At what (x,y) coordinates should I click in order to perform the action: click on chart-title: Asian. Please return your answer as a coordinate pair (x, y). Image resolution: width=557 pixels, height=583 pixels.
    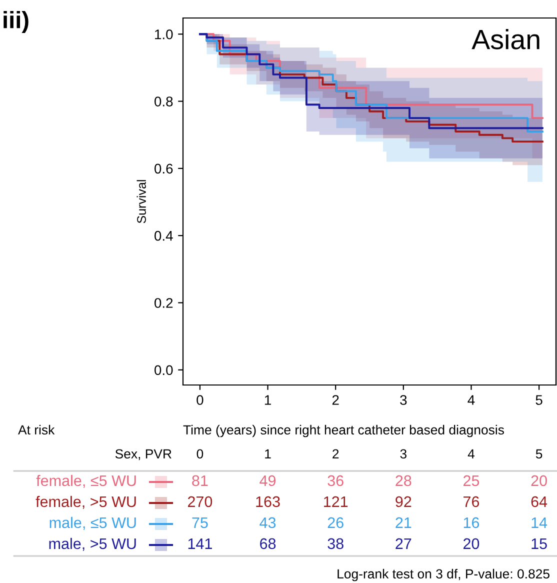
    Looking at the image, I should click on (506, 39).